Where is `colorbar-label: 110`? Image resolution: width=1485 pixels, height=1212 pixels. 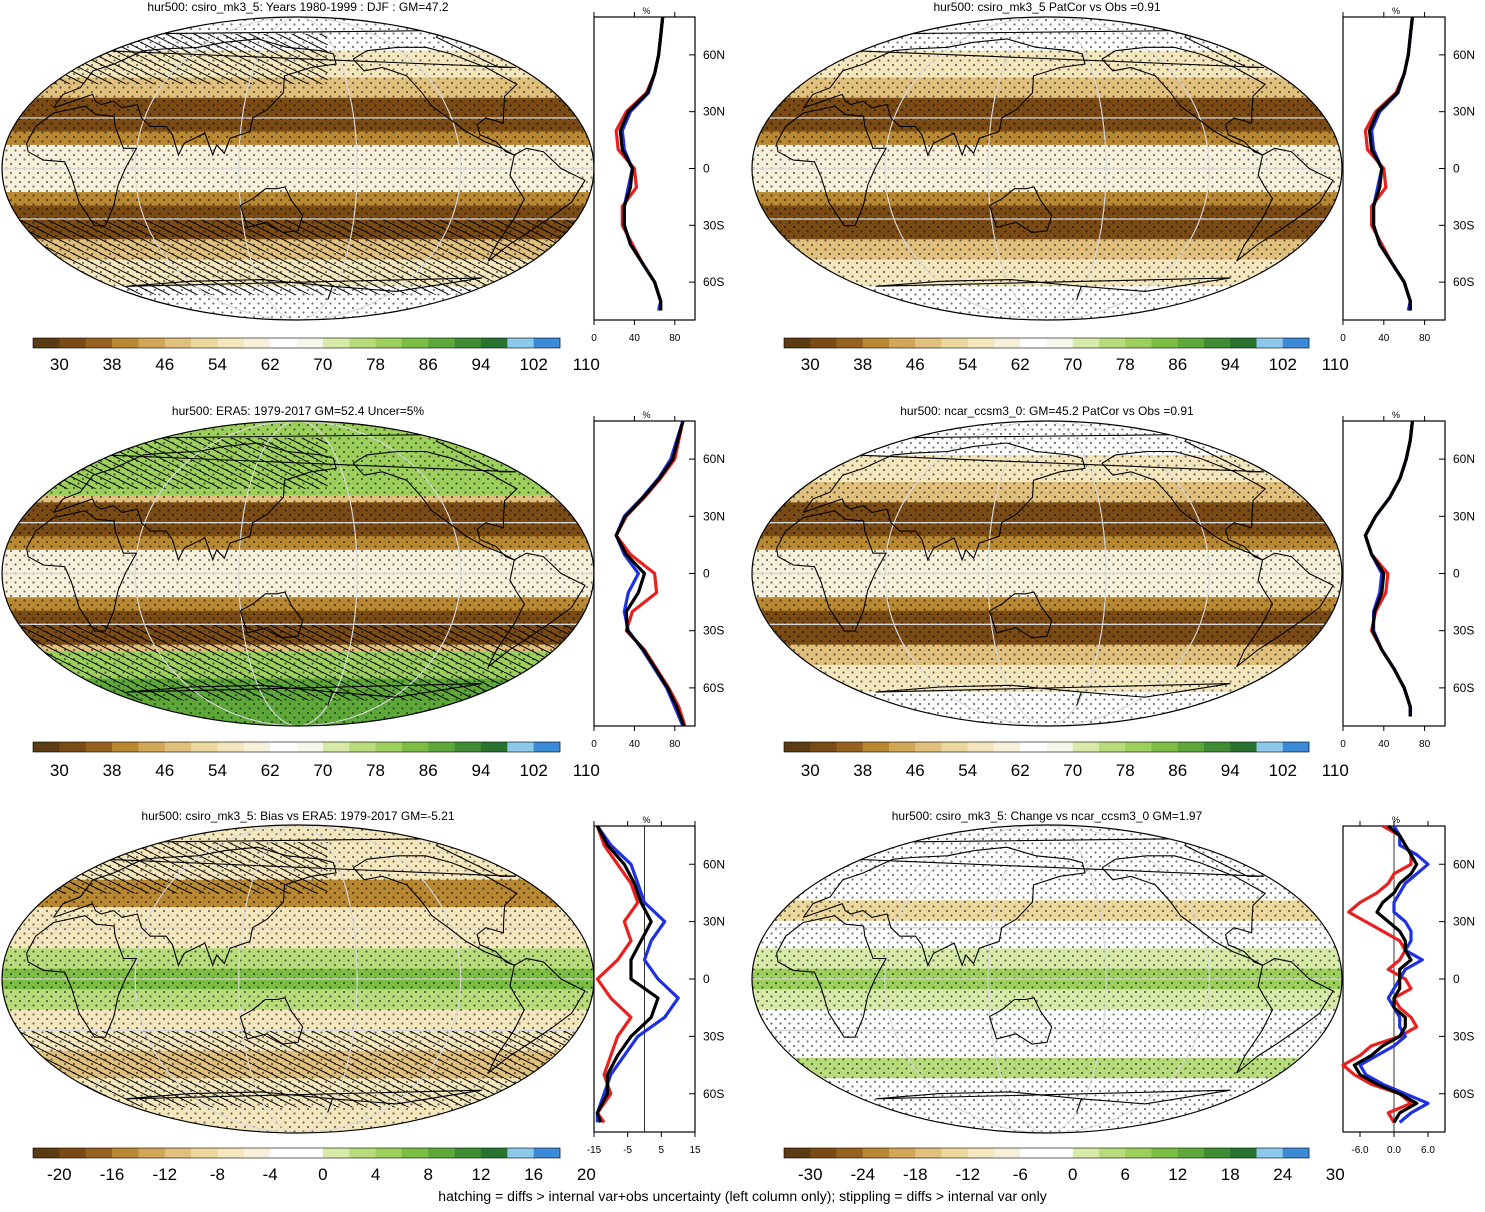 colorbar-label: 110 is located at coordinates (1335, 364).